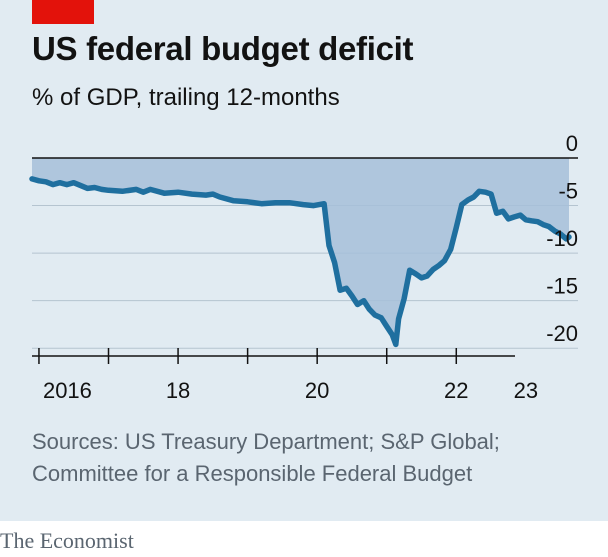  What do you see at coordinates (568, 191) in the screenshot?
I see `y-tick-label: -5` at bounding box center [568, 191].